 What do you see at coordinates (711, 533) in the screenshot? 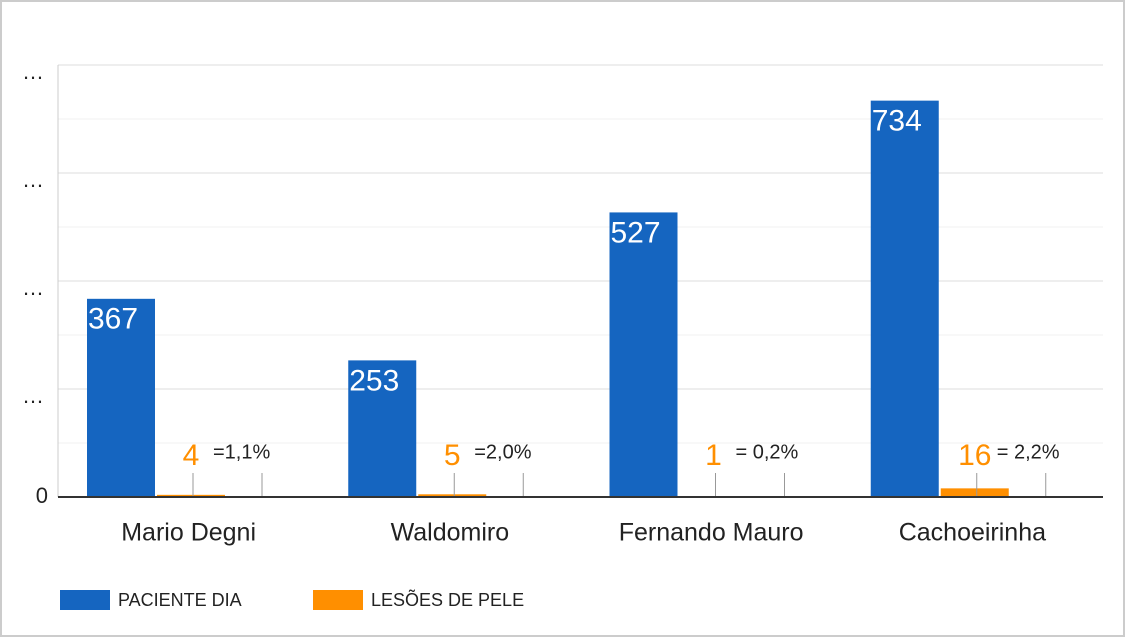
I see `x-tick-label: Fernando Mauro` at bounding box center [711, 533].